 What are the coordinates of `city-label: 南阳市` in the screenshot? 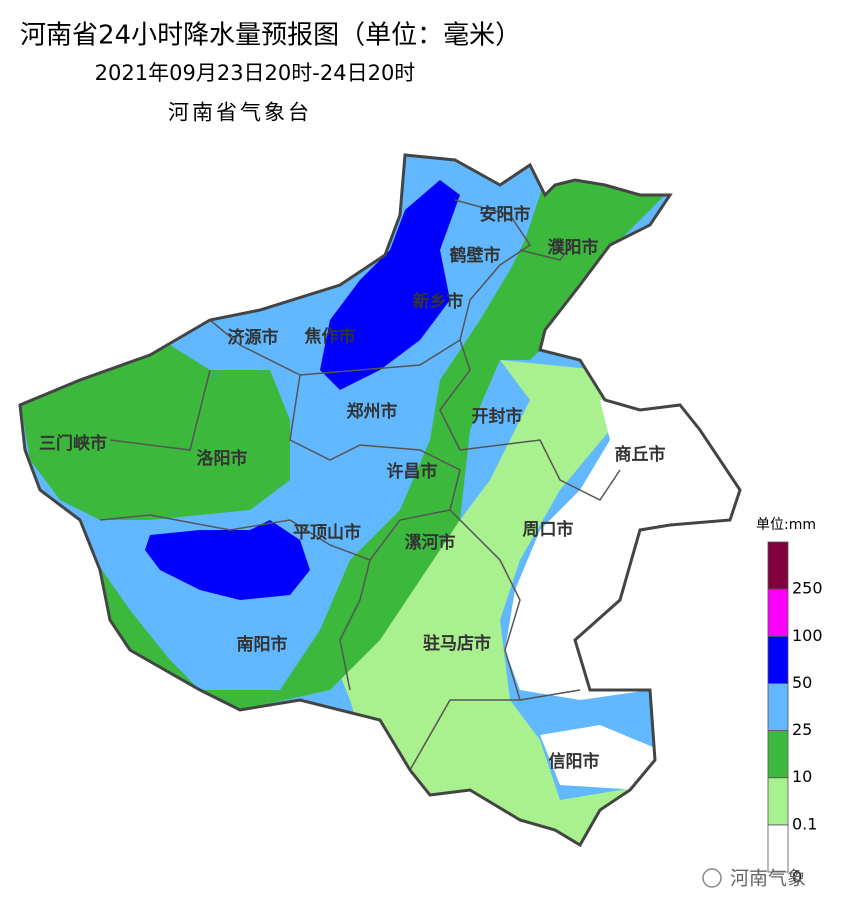 It's located at (262, 644).